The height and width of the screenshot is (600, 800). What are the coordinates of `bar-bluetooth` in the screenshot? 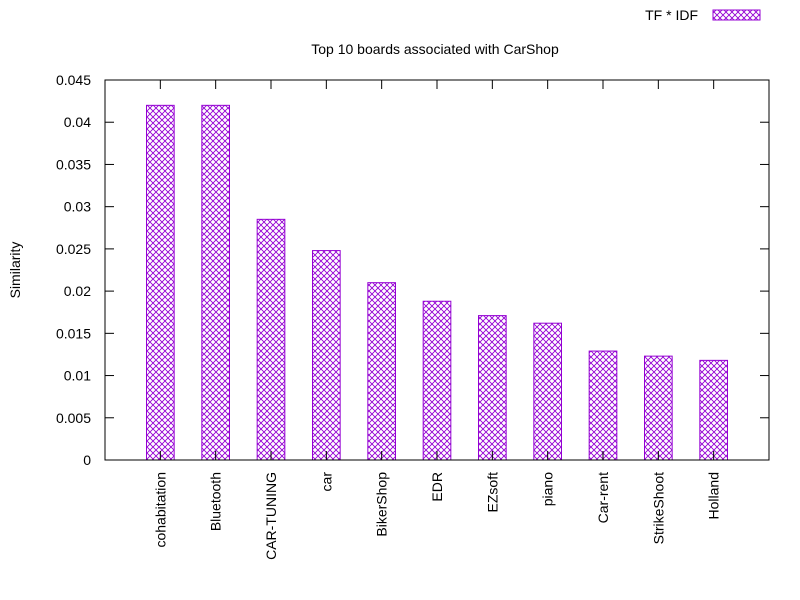 It's located at (215, 282).